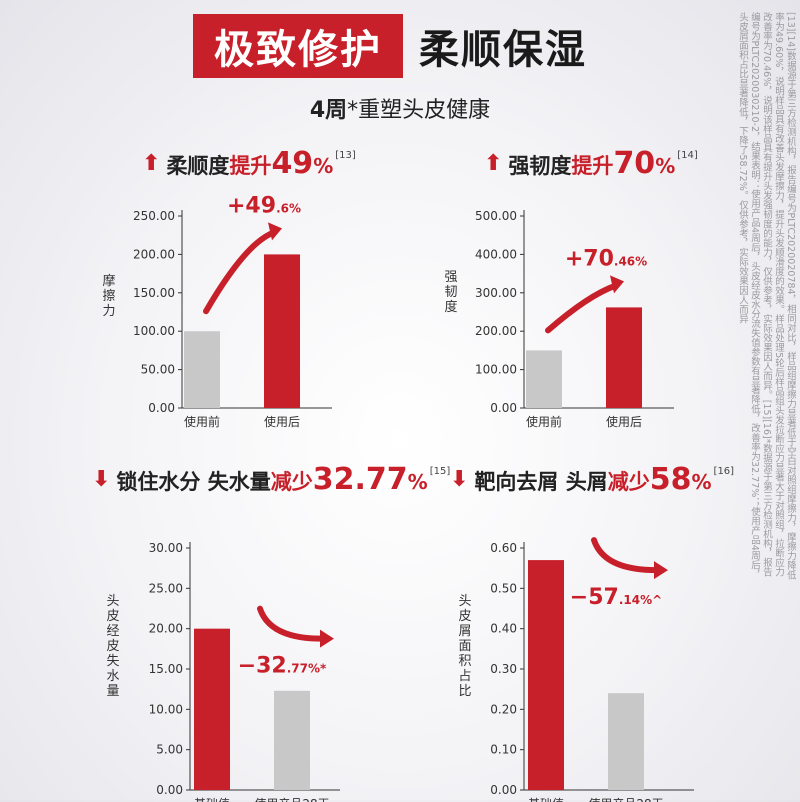  What do you see at coordinates (158, 370) in the screenshot?
I see `y-tick-label: 50.00` at bounding box center [158, 370].